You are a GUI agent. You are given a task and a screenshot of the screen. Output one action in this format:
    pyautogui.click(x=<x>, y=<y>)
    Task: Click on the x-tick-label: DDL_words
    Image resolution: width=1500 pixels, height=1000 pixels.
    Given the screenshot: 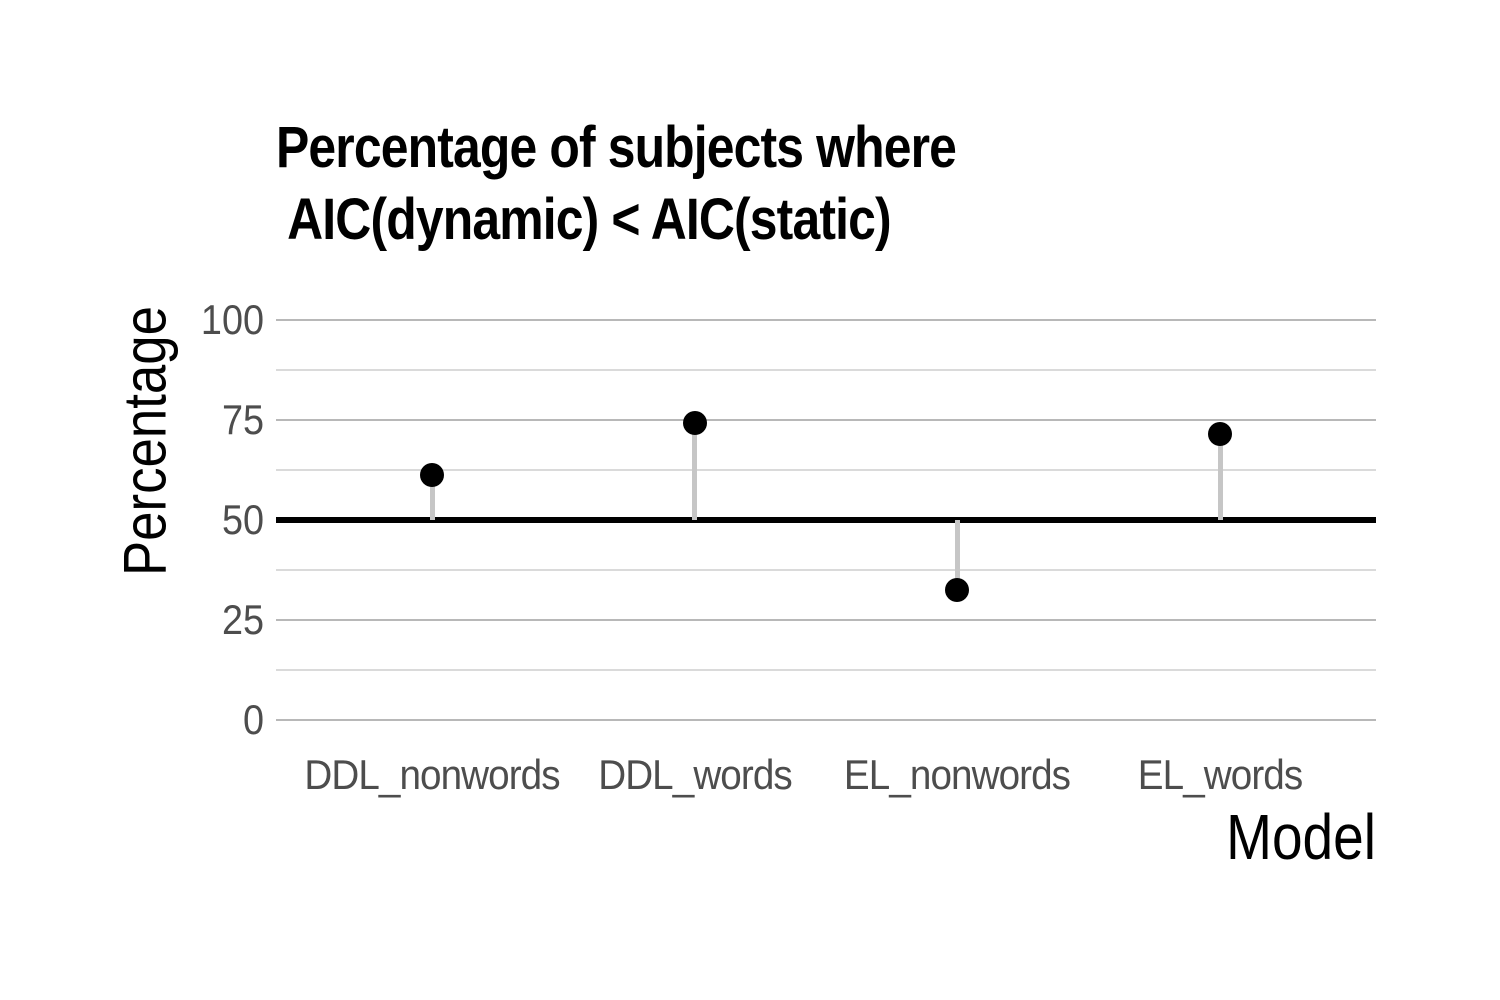 What is the action you would take?
    pyautogui.click(x=695, y=774)
    